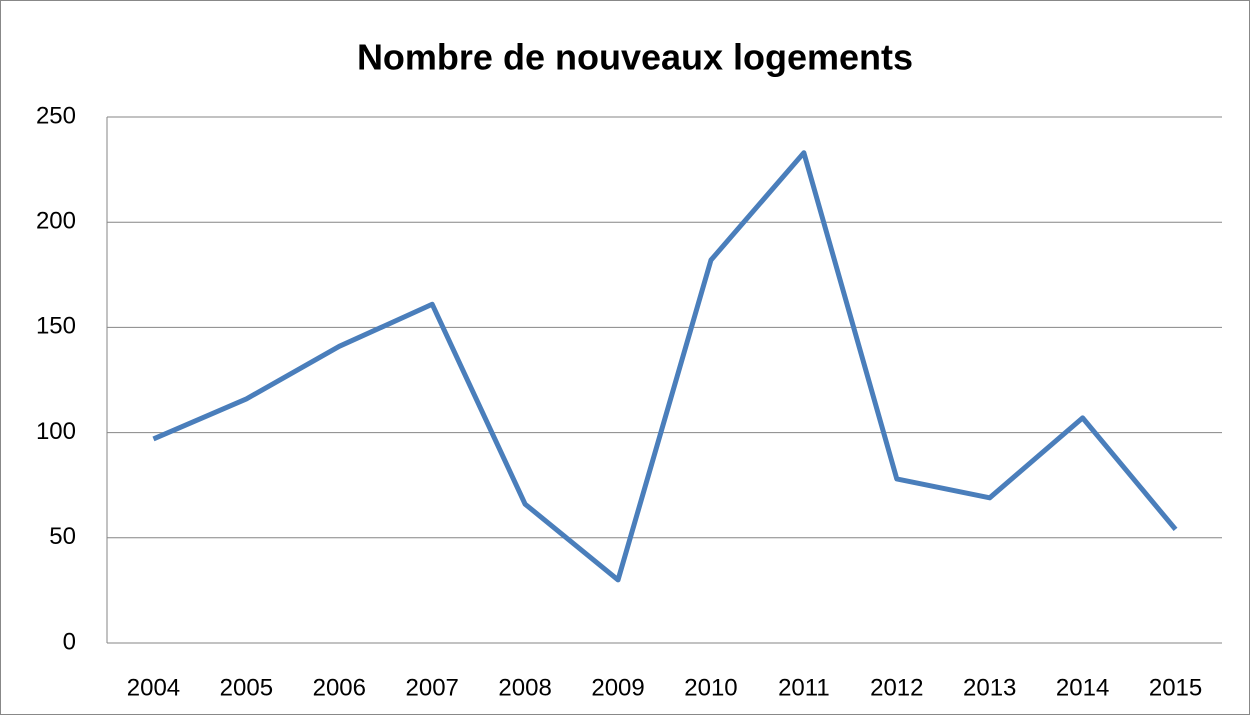  Describe the element at coordinates (1082, 687) in the screenshot. I see `x-tick-label: 2014` at that location.